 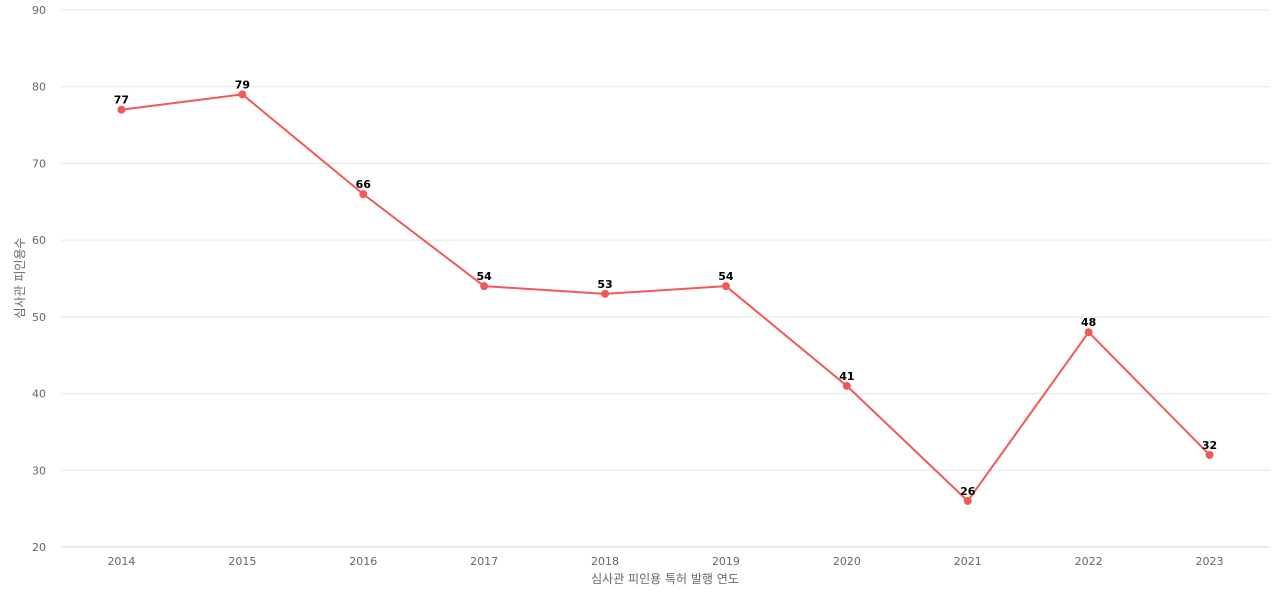 I want to click on data-label: 48, so click(x=1088, y=322).